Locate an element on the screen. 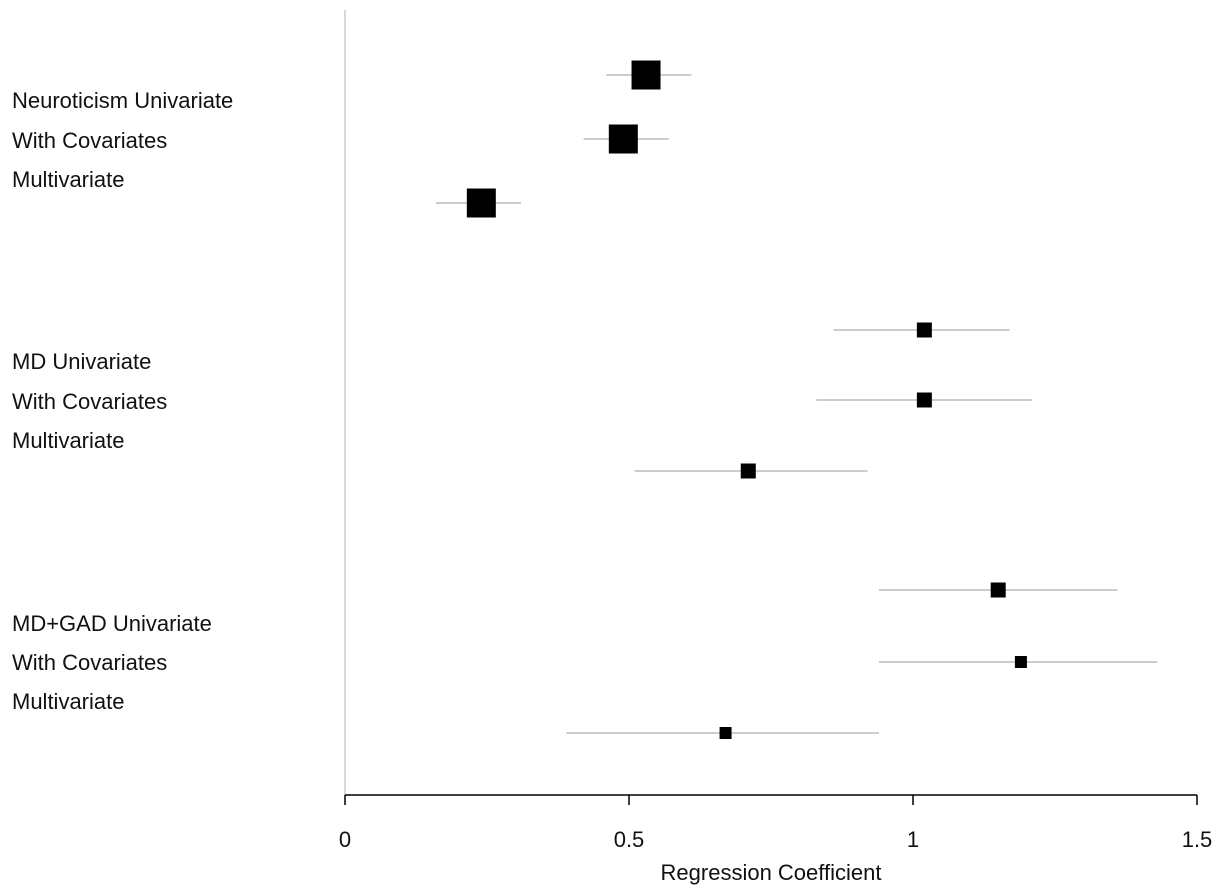 Image resolution: width=1226 pixels, height=890 pixels. row-label: MD+GAD Univariate is located at coordinates (112, 623).